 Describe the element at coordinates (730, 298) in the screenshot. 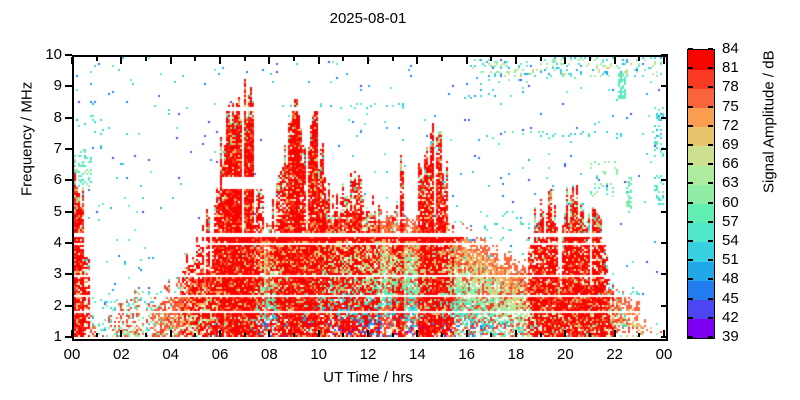

I see `colorbar-tick-label: 45` at that location.